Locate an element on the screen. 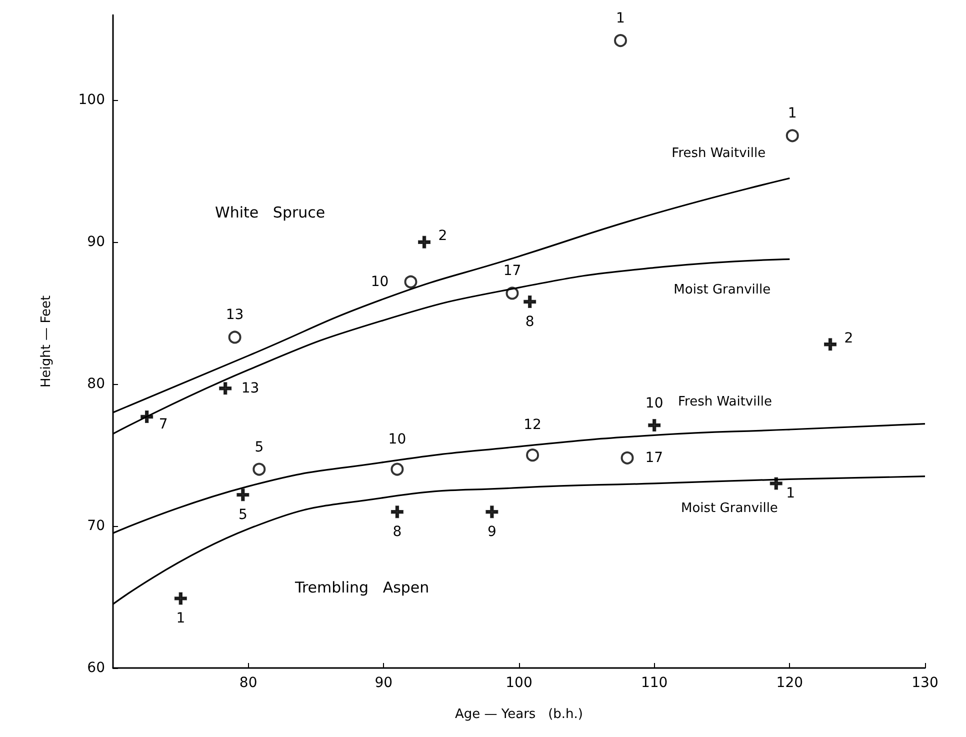 The width and height of the screenshot is (966, 737). x-tick-label: 130 is located at coordinates (925, 683).